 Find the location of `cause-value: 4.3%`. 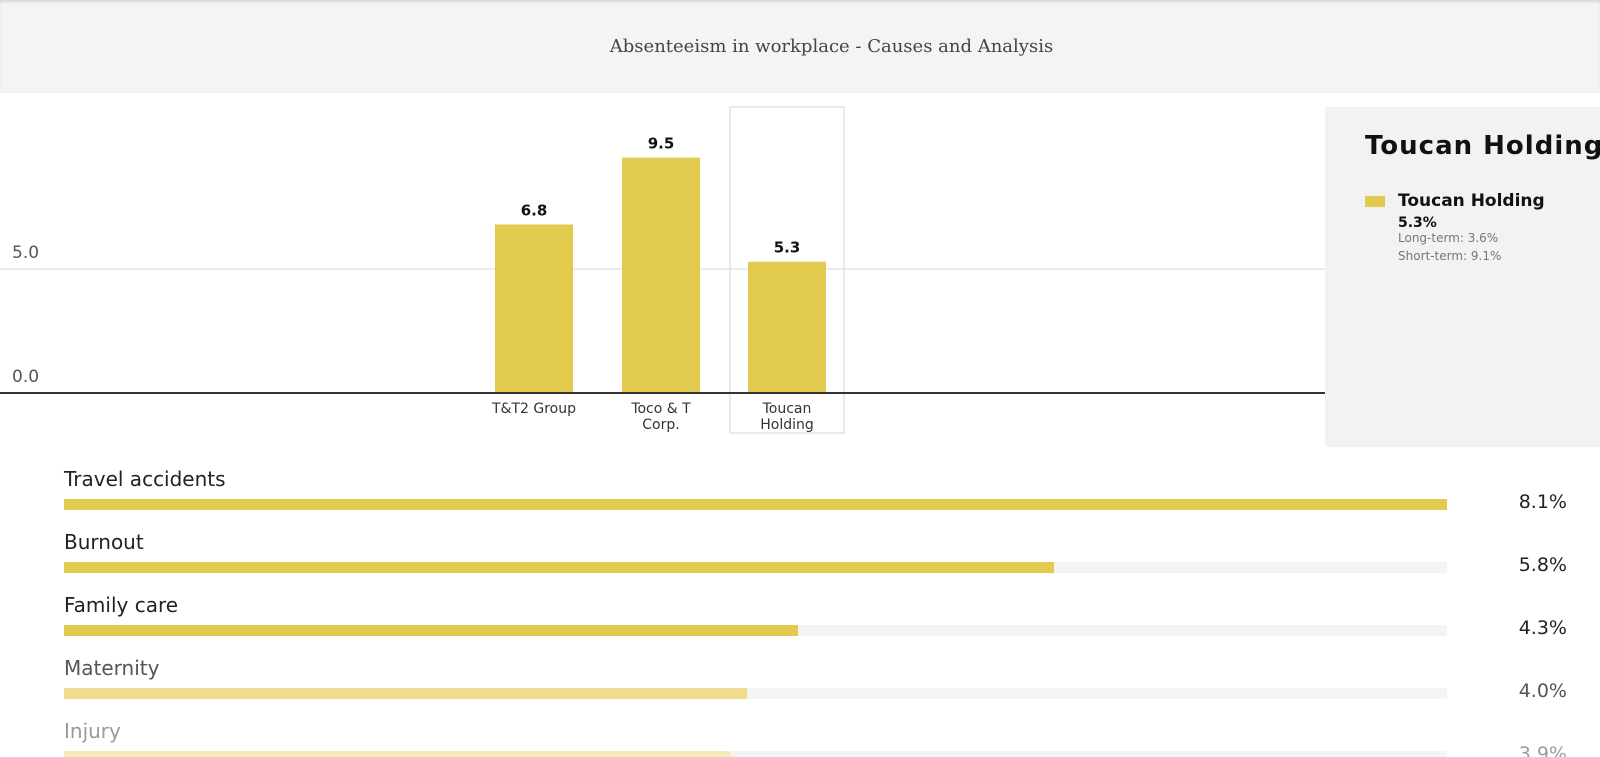

cause-value: 4.3% is located at coordinates (1542, 628).